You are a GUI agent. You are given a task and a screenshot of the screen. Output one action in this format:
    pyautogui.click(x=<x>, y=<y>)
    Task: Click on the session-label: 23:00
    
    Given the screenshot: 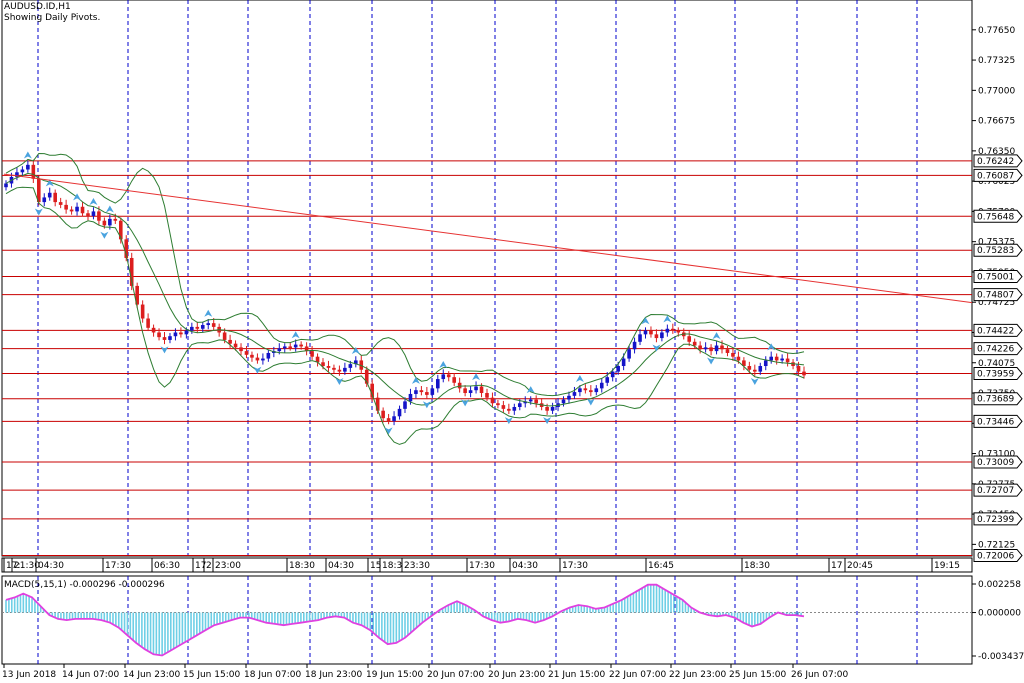 What is the action you would take?
    pyautogui.click(x=228, y=566)
    